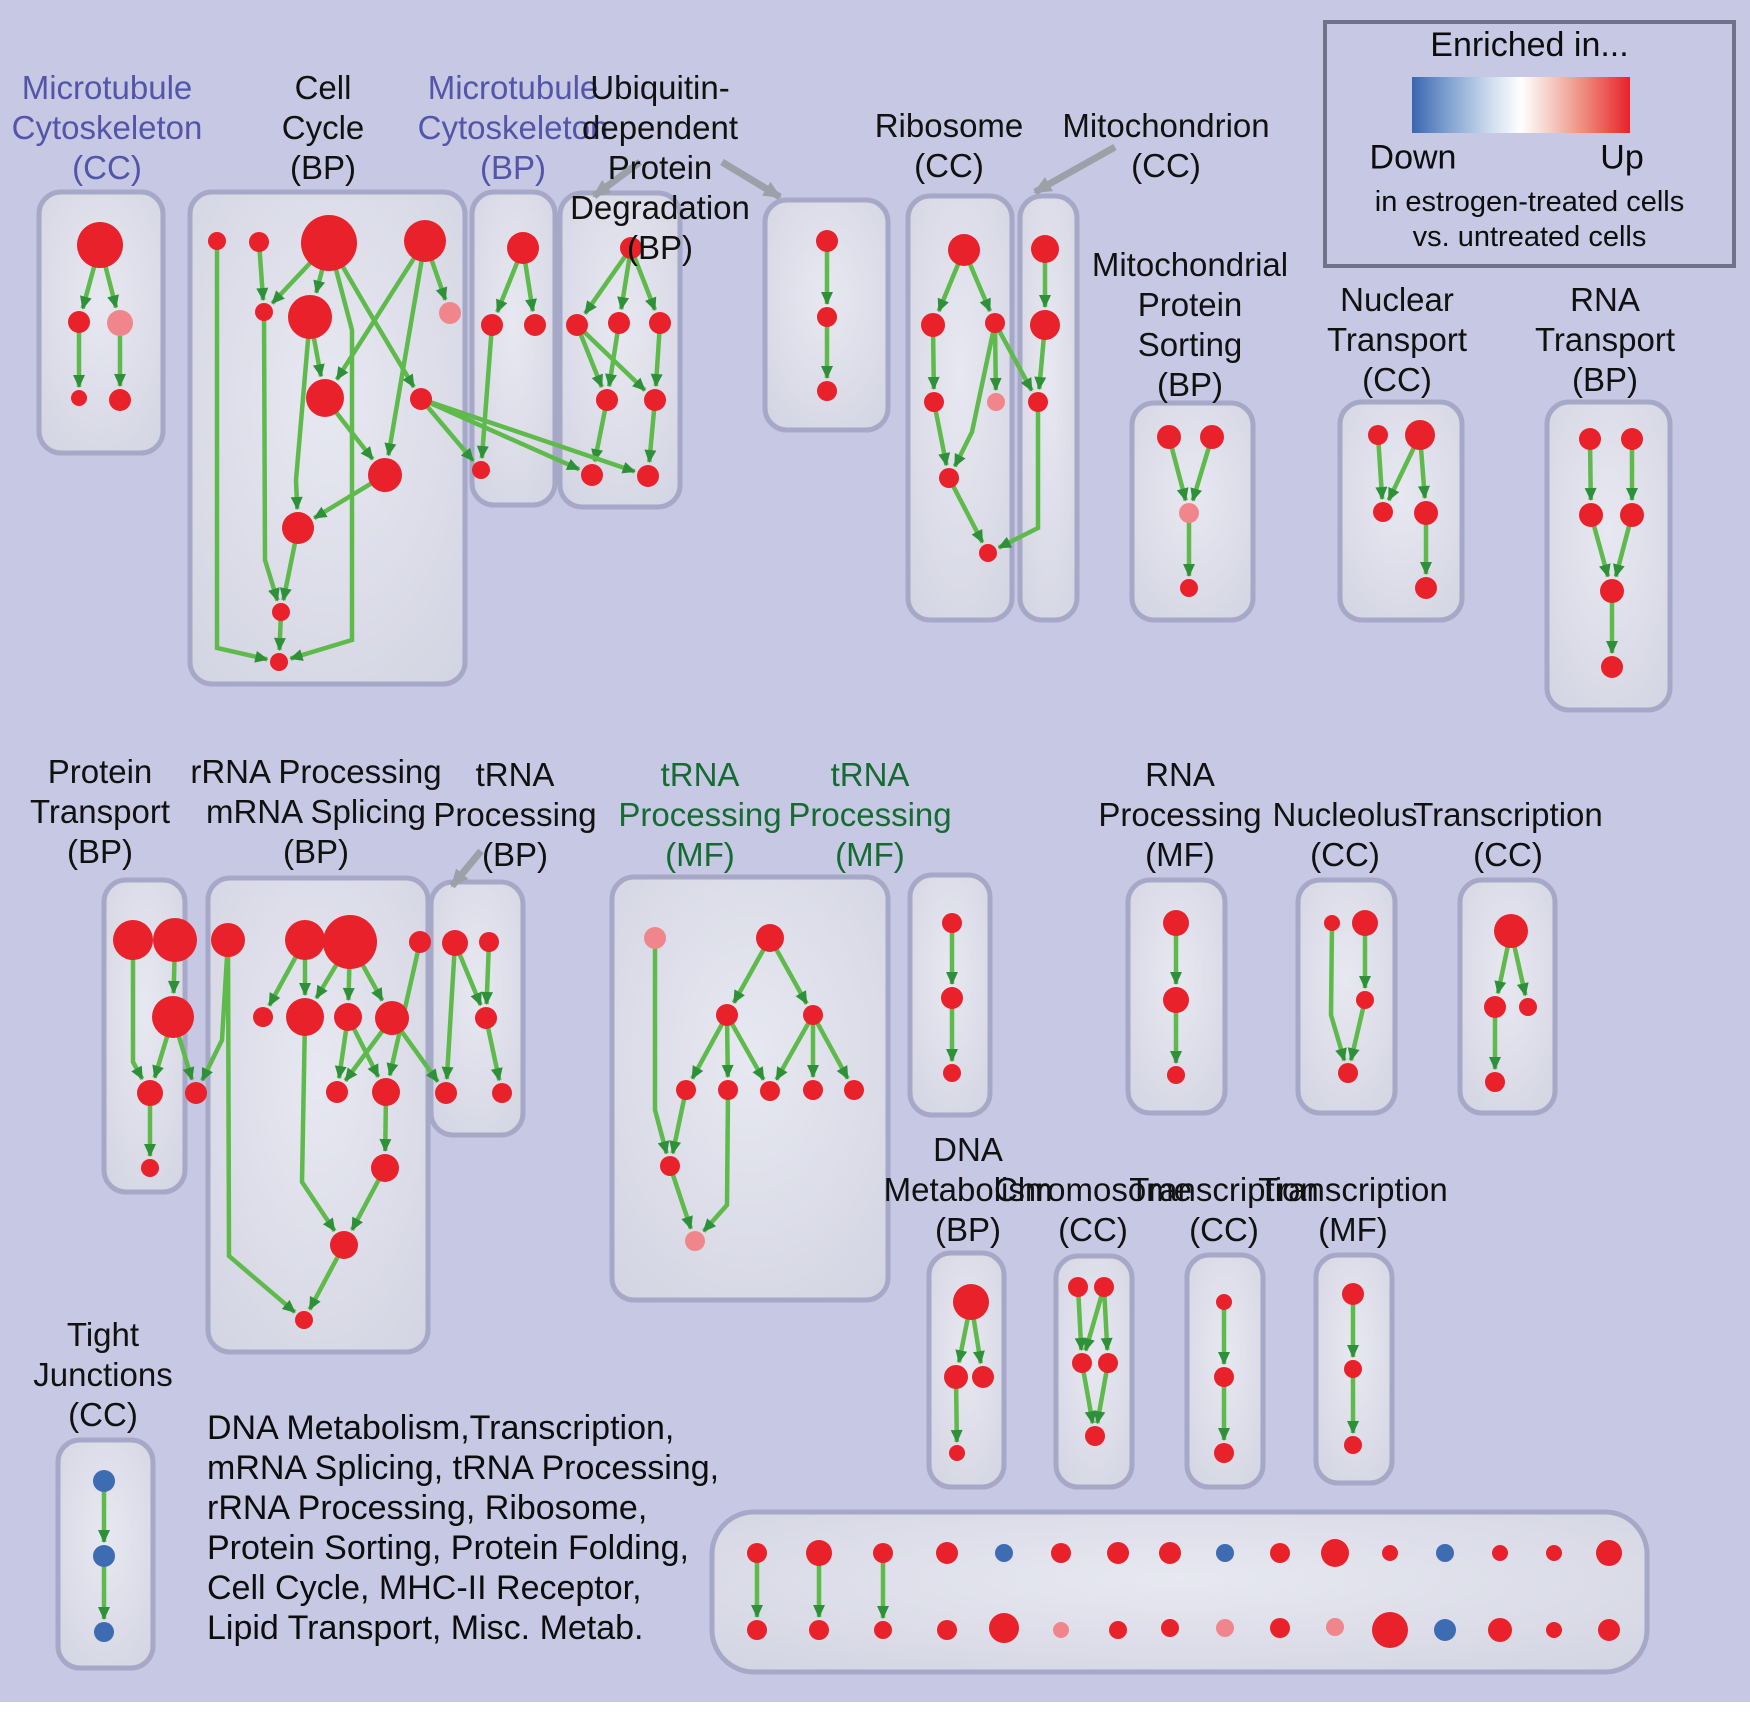  I want to click on edge-nt1-nt3, so click(1381, 467).